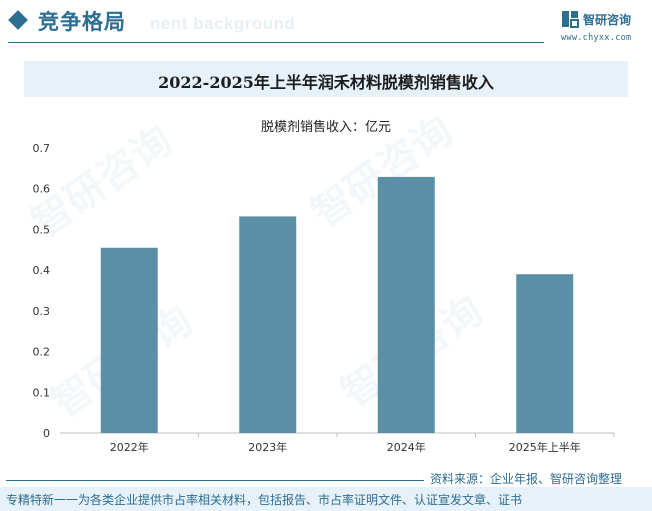 Image resolution: width=652 pixels, height=511 pixels. Describe the element at coordinates (276, 42) in the screenshot. I see `header-divider` at that location.